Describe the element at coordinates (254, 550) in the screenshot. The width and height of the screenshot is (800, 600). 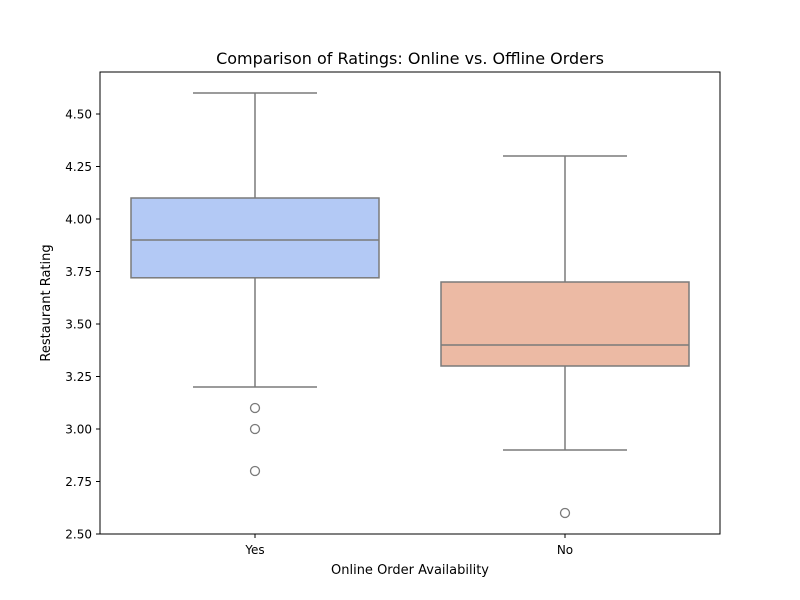
I see `x-tick-label: Yes` at that location.